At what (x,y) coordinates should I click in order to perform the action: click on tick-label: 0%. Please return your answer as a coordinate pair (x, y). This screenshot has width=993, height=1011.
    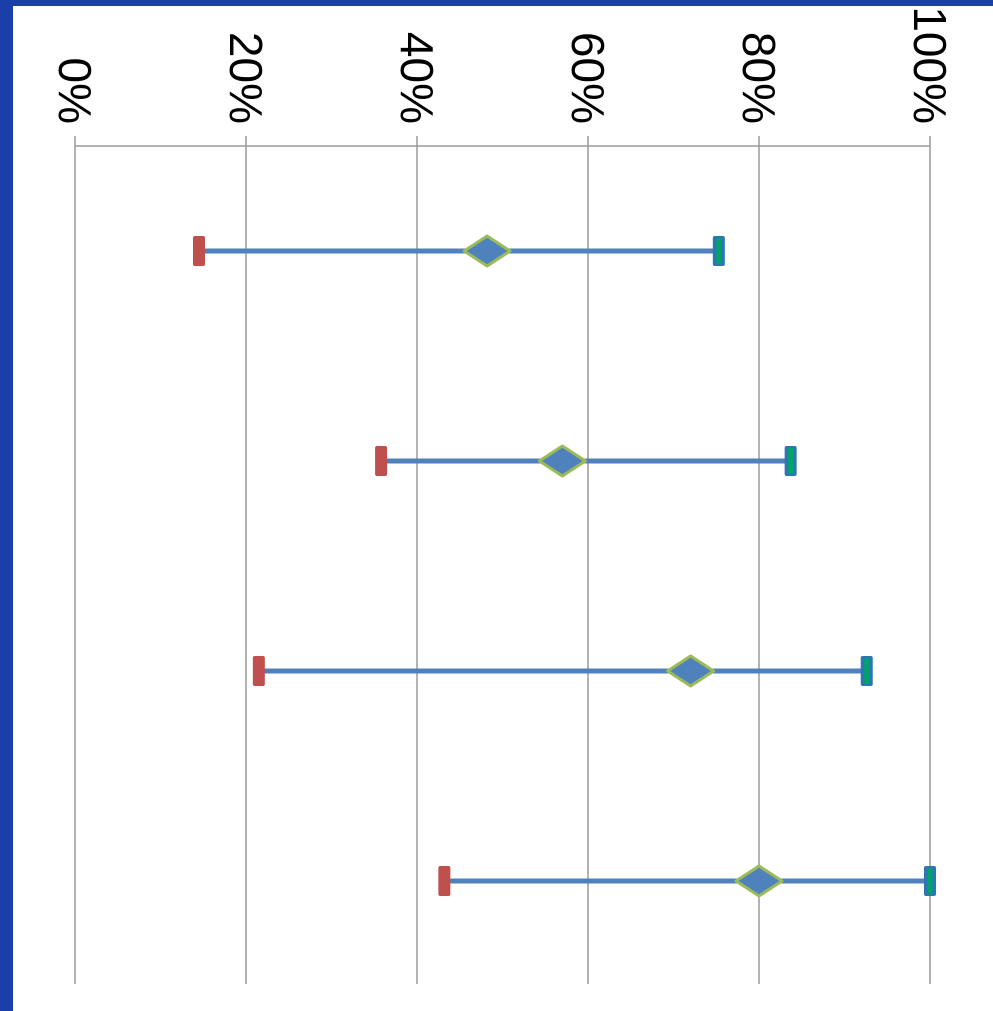
    Looking at the image, I should click on (75, 91).